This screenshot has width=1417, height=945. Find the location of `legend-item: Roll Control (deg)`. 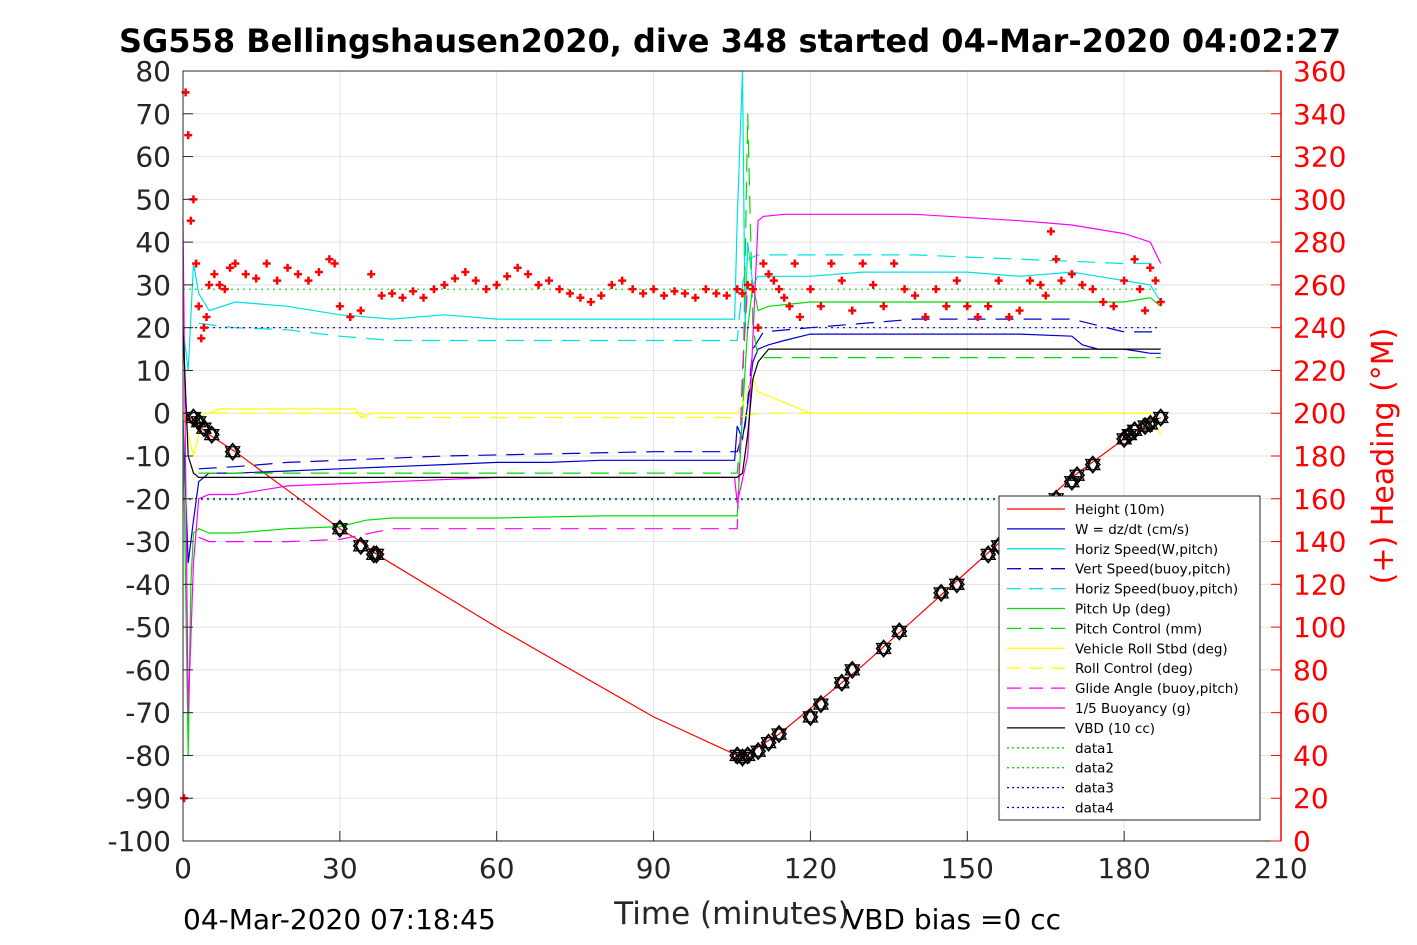

legend-item: Roll Control (deg) is located at coordinates (1100, 669).